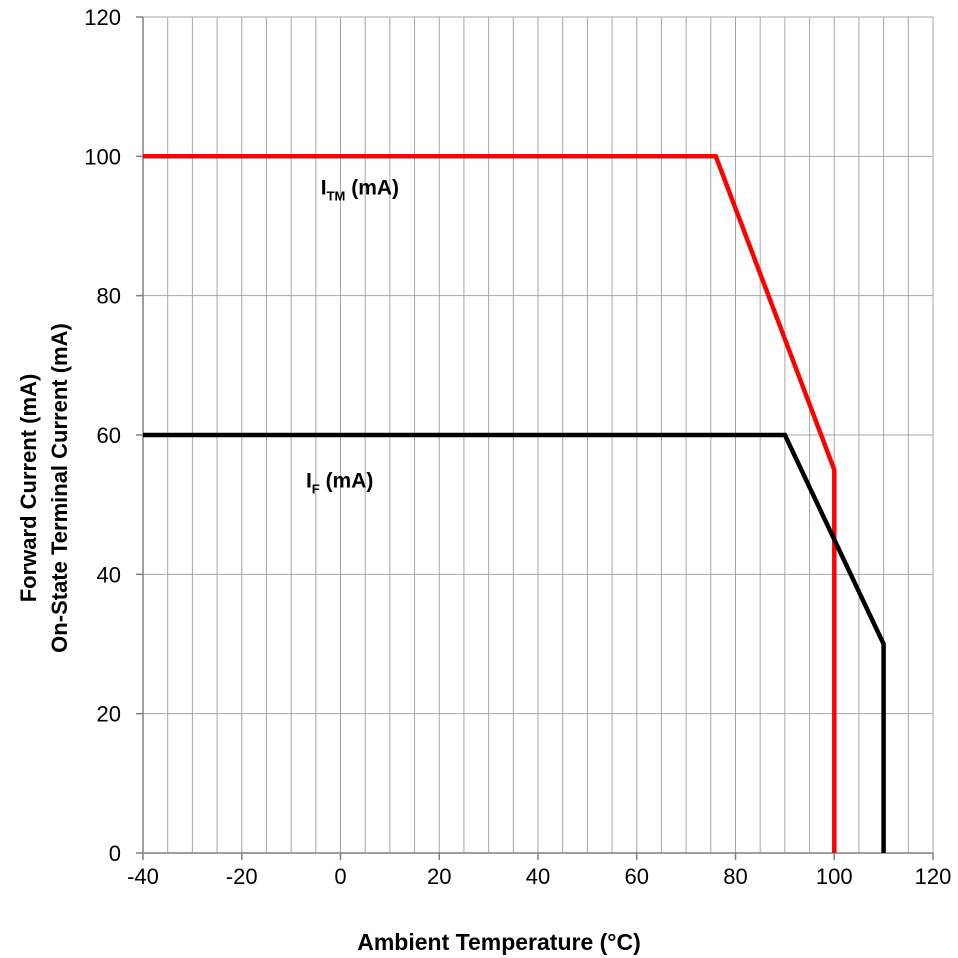 This screenshot has width=958, height=958. Describe the element at coordinates (439, 876) in the screenshot. I see `x-tick-label: 20` at that location.